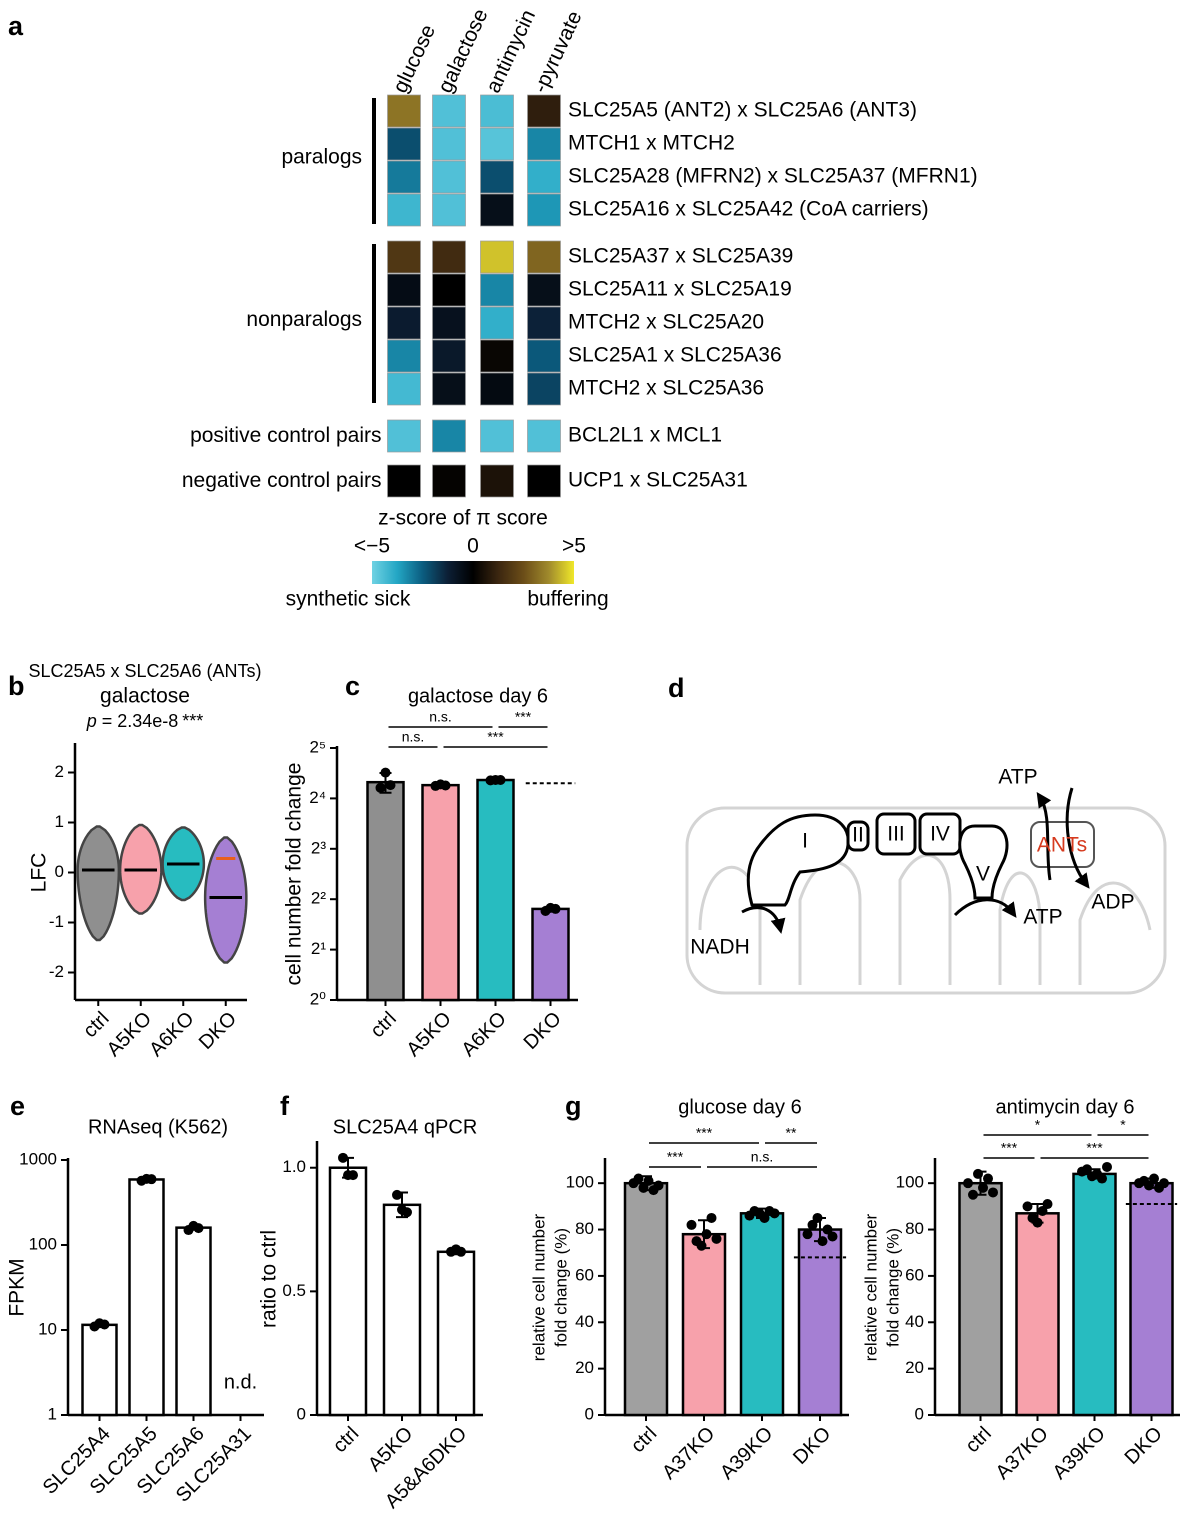  I want to click on comparison-label: ***, so click(1094, 1148).